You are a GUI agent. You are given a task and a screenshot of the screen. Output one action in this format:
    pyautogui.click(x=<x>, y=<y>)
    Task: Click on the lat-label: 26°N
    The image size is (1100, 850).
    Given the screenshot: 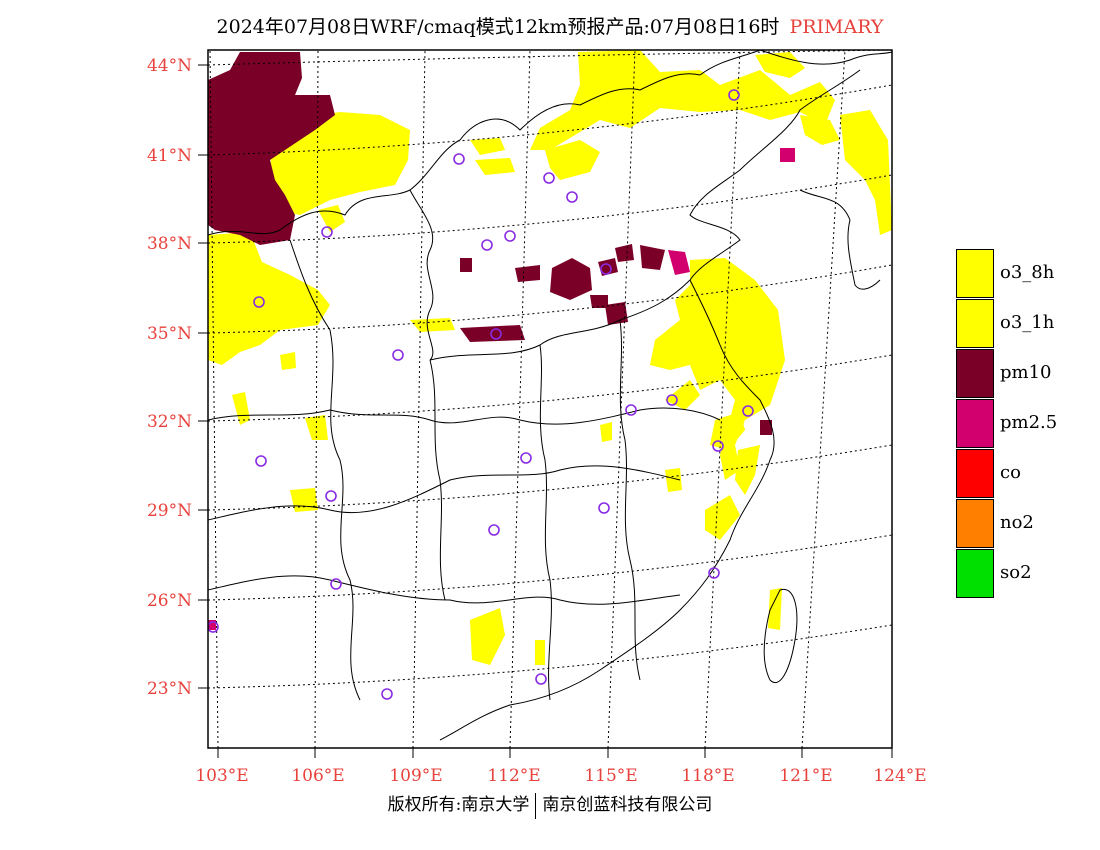 What is the action you would take?
    pyautogui.click(x=169, y=601)
    